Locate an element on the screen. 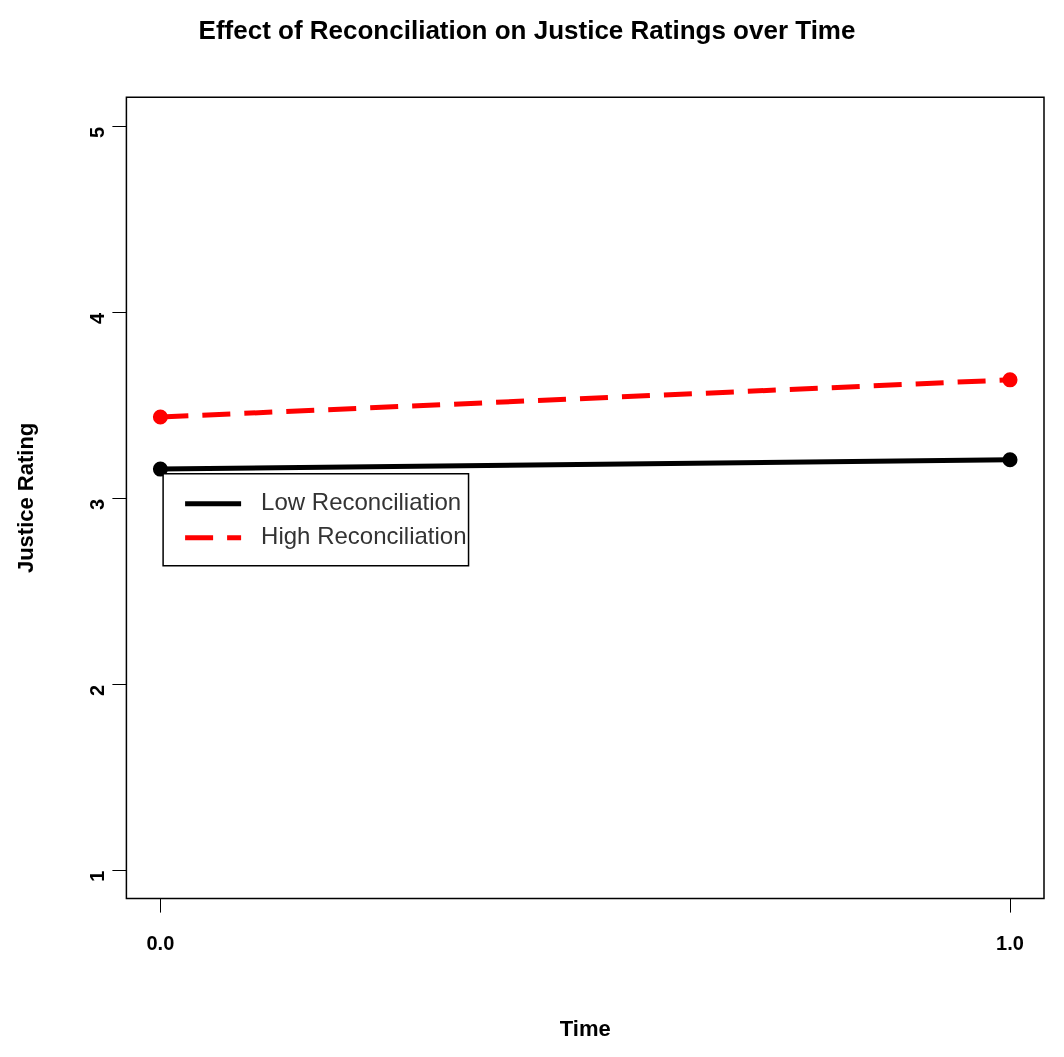 This screenshot has width=1064, height=1057. y-axis-title: Justice Rating is located at coordinates (26, 498).